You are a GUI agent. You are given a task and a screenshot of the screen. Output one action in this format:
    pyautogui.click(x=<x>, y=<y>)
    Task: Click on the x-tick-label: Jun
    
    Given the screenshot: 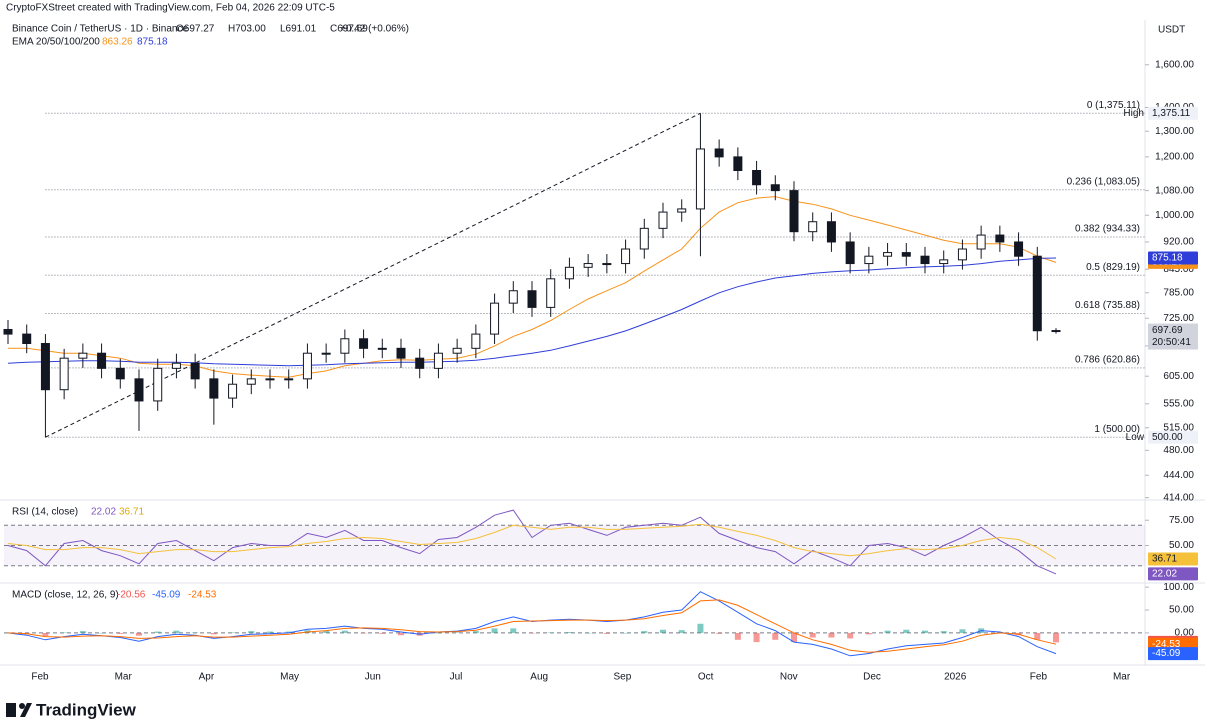 What is the action you would take?
    pyautogui.click(x=373, y=677)
    